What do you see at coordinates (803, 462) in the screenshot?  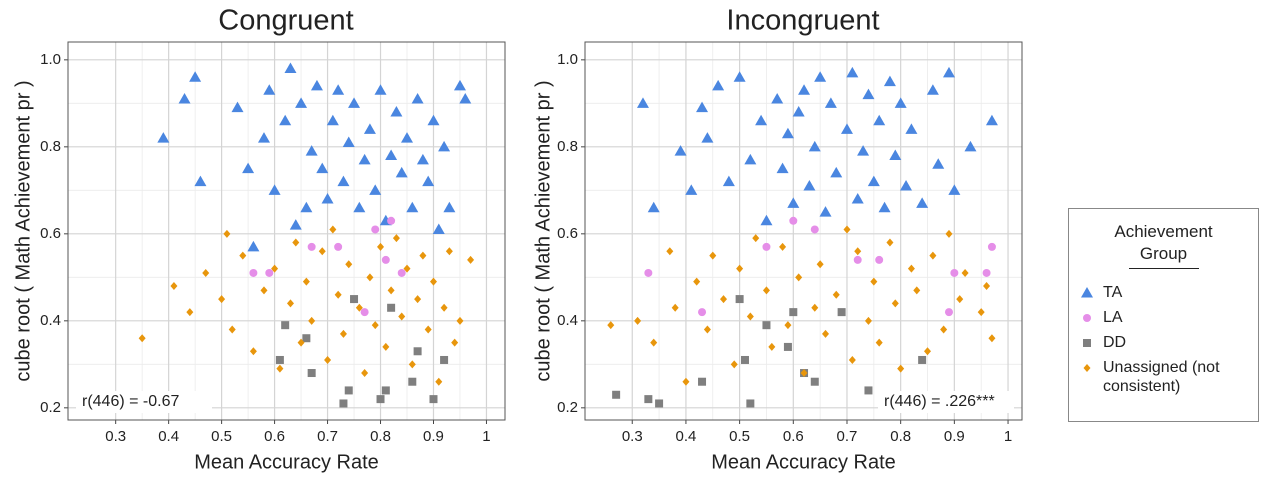 I see `x-axis-label: Mean Accuracy Rate` at bounding box center [803, 462].